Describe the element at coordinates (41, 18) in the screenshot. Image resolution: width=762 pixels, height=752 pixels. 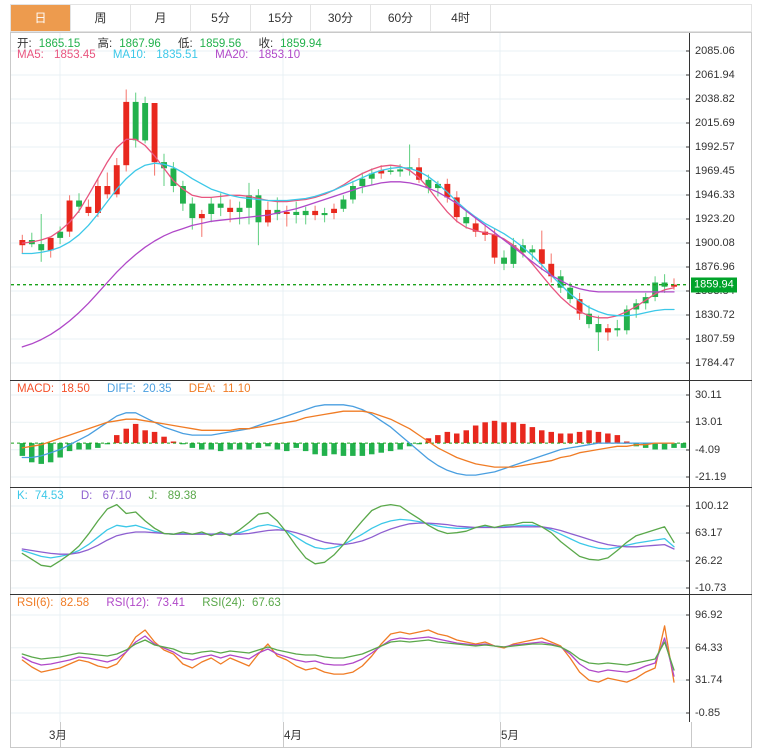
I see `tab-0: 日` at that location.